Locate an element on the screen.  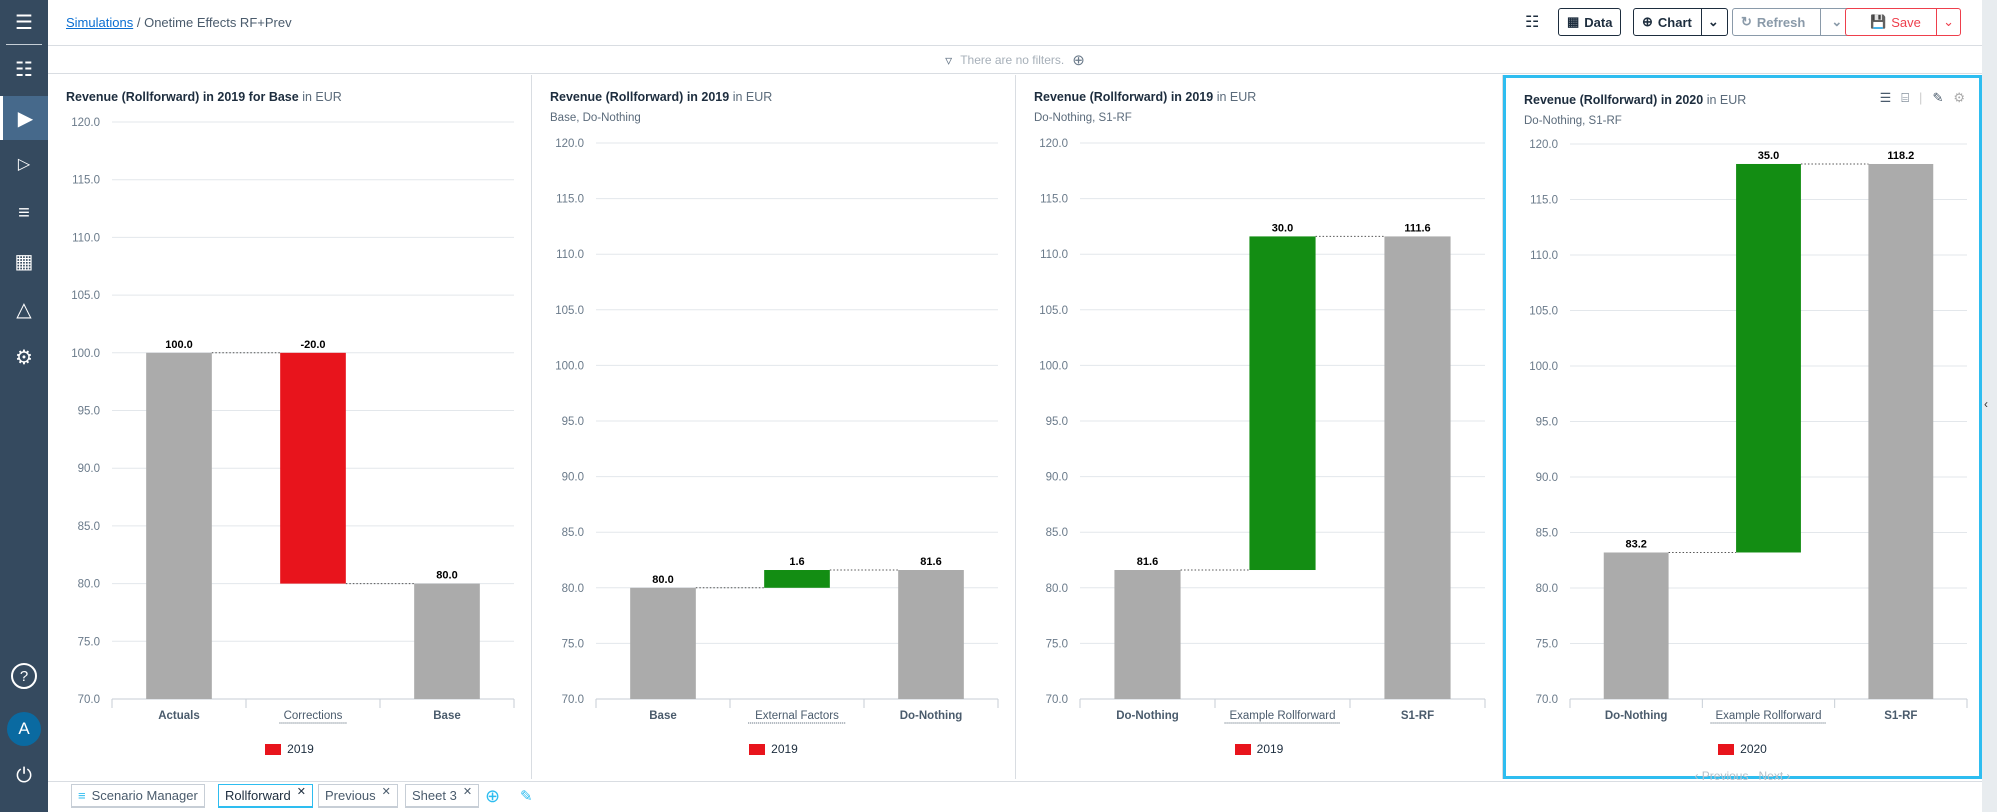
help-icon: ? is located at coordinates (24, 676).